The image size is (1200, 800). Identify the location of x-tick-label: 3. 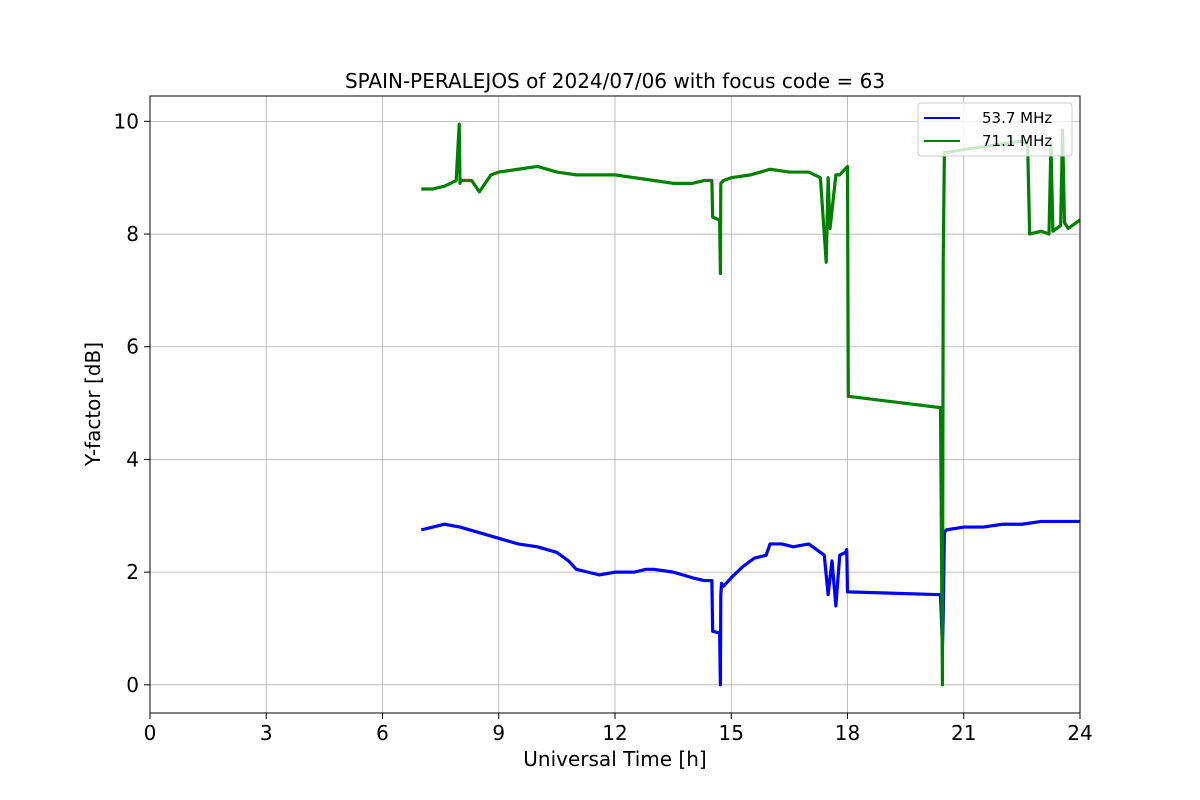
(266, 733).